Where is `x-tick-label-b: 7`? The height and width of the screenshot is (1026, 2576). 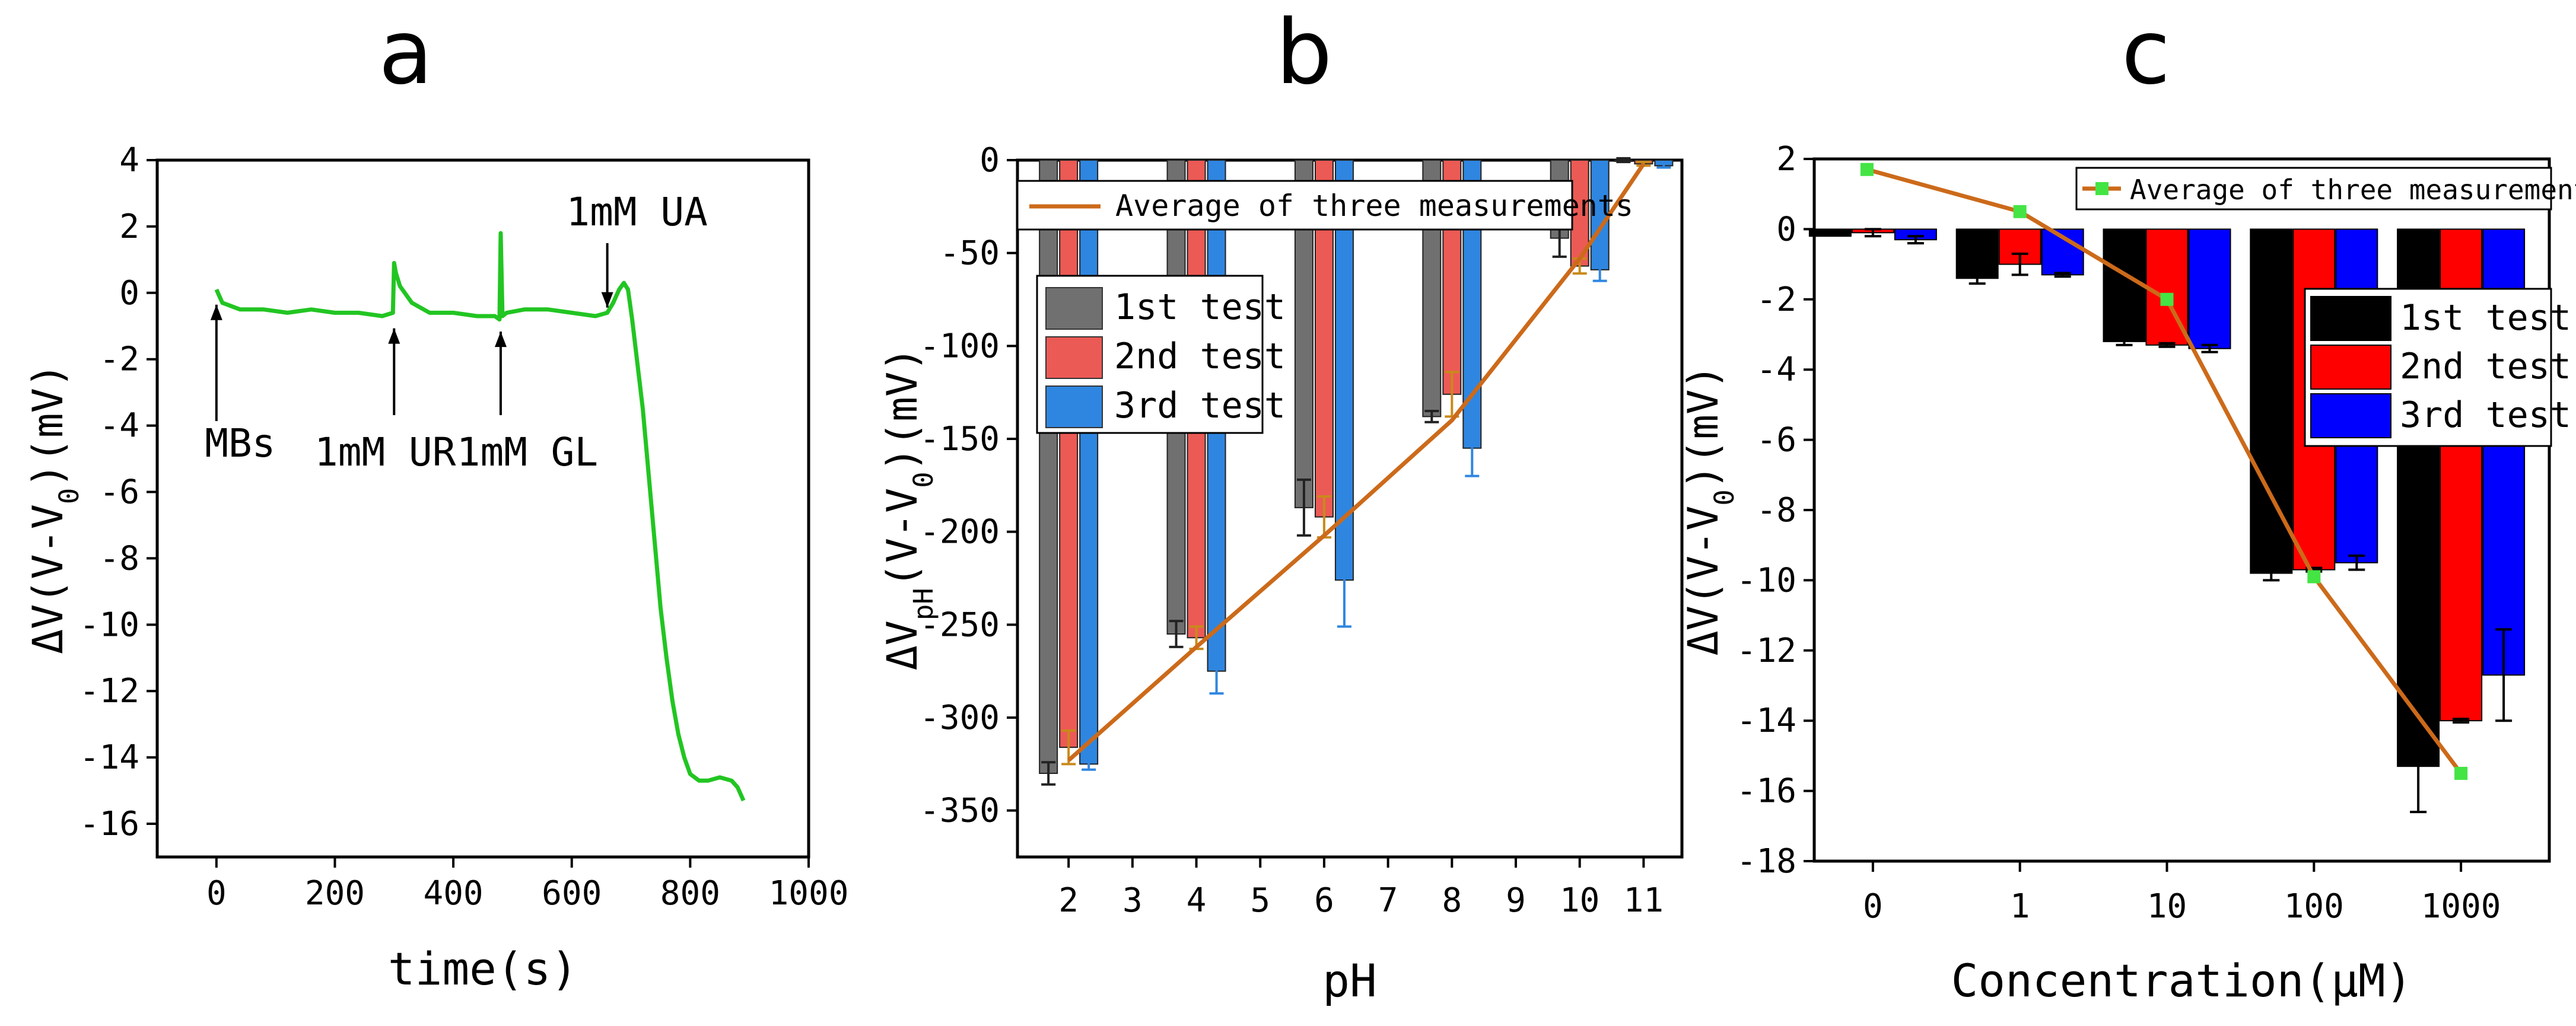
x-tick-label-b: 7 is located at coordinates (1388, 900).